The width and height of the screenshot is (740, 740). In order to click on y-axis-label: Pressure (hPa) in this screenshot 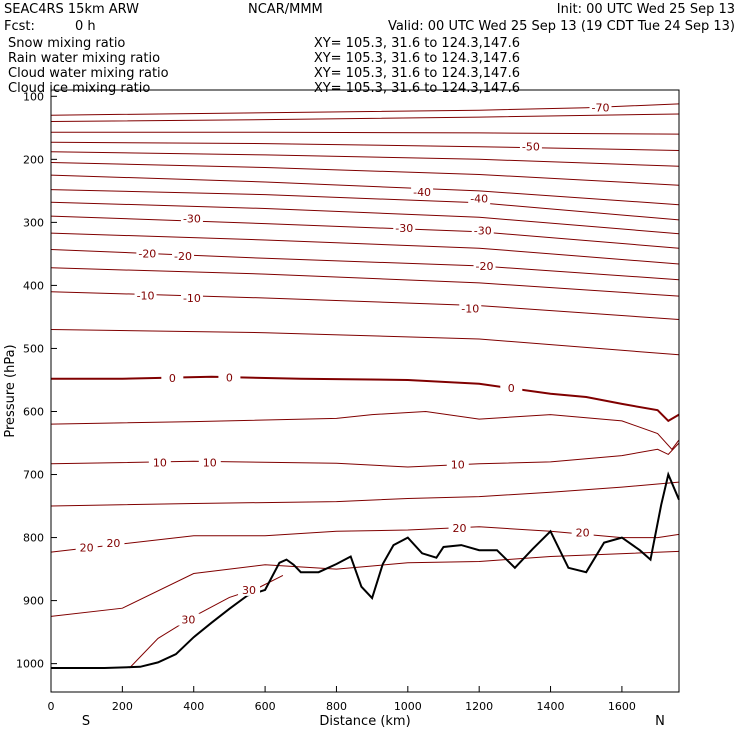, I will do `click(10, 390)`.